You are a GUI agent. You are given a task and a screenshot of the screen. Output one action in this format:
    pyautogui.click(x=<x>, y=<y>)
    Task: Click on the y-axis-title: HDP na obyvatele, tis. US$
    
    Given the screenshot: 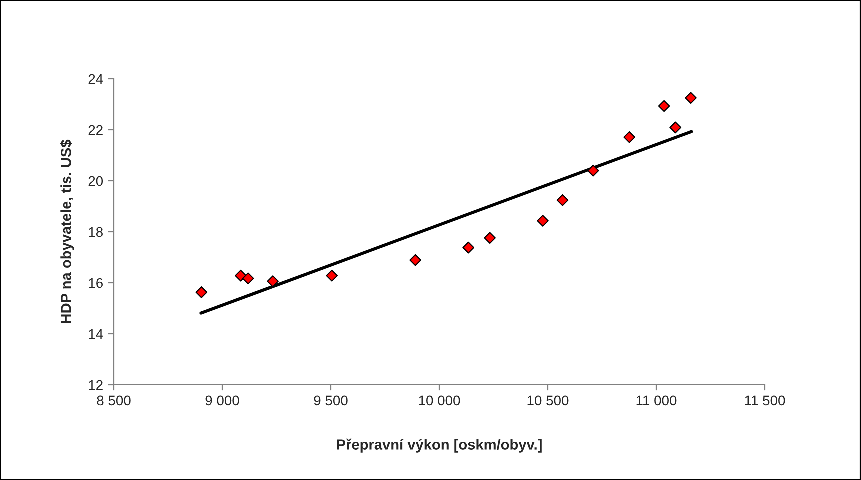 What is the action you would take?
    pyautogui.click(x=67, y=232)
    